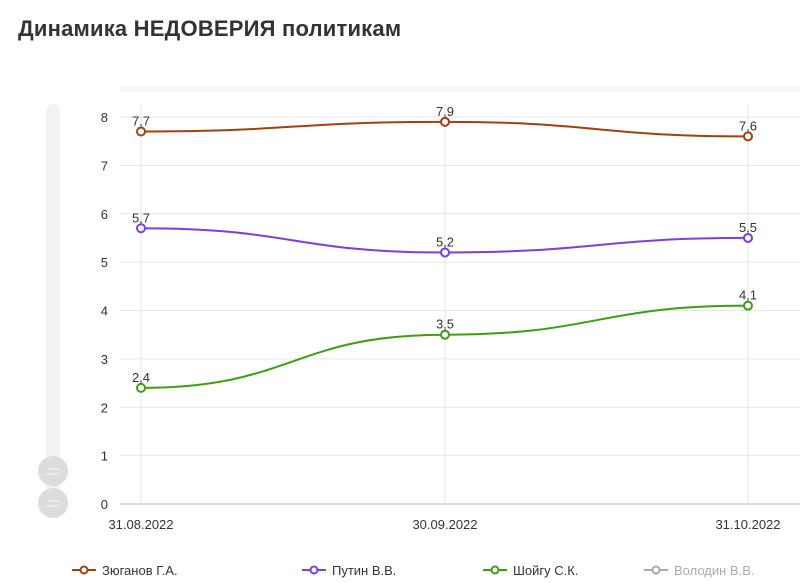 This screenshot has width=800, height=583. I want to click on y-tick-label: 2, so click(104, 407).